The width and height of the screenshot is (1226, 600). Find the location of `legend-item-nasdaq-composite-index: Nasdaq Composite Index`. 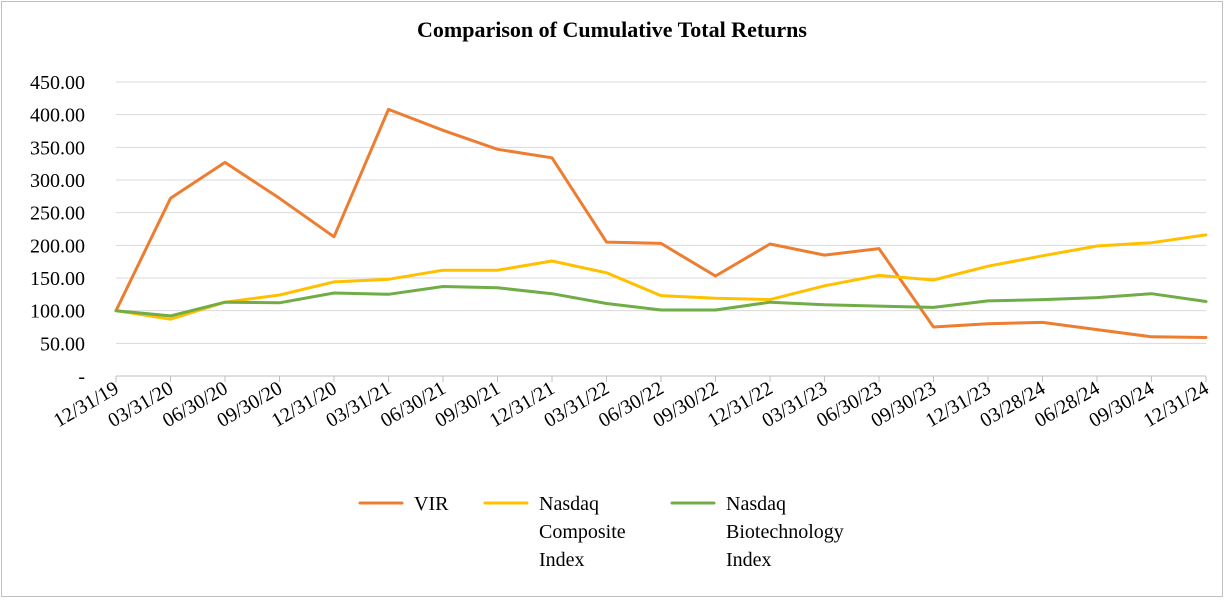

legend-item-nasdaq-composite-index: Nasdaq Composite Index is located at coordinates (554, 532).